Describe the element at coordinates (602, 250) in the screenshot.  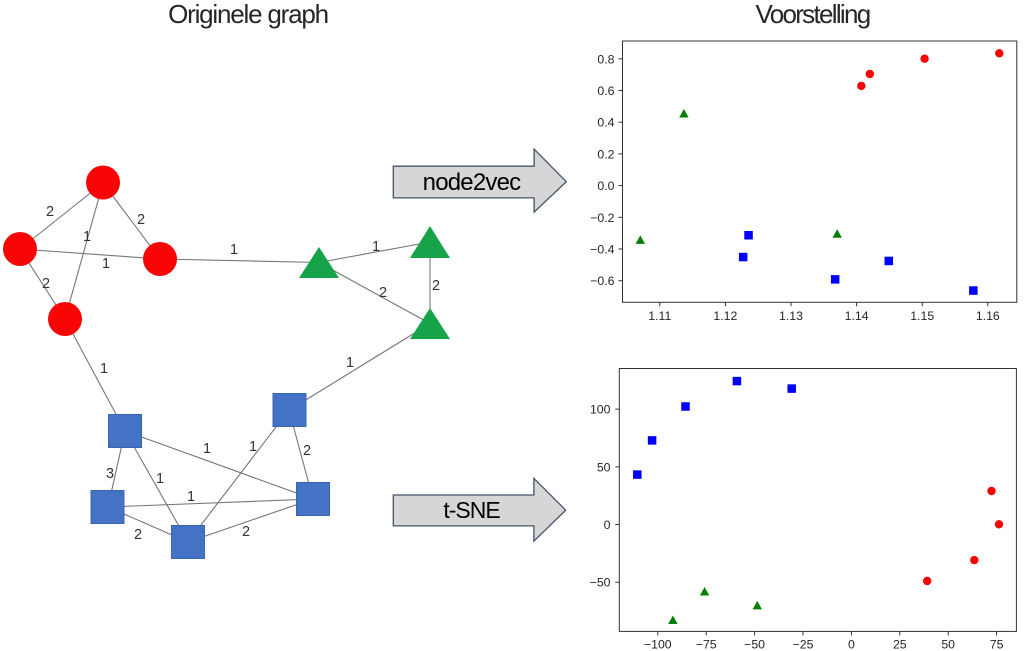
I see `svg-text: −0.4` at that location.